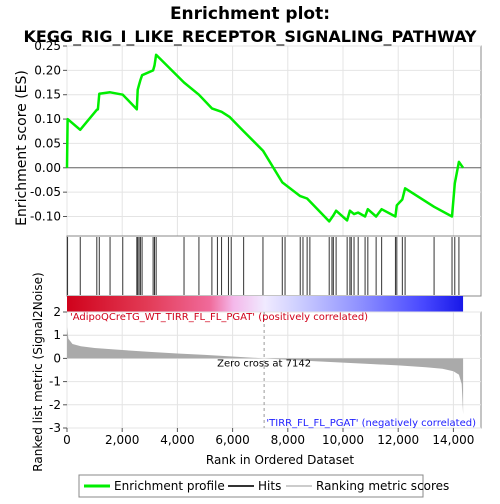 This screenshot has width=500, height=504. What do you see at coordinates (264, 364) in the screenshot?
I see `zero-cross-label: Zero cross at 7142` at bounding box center [264, 364].